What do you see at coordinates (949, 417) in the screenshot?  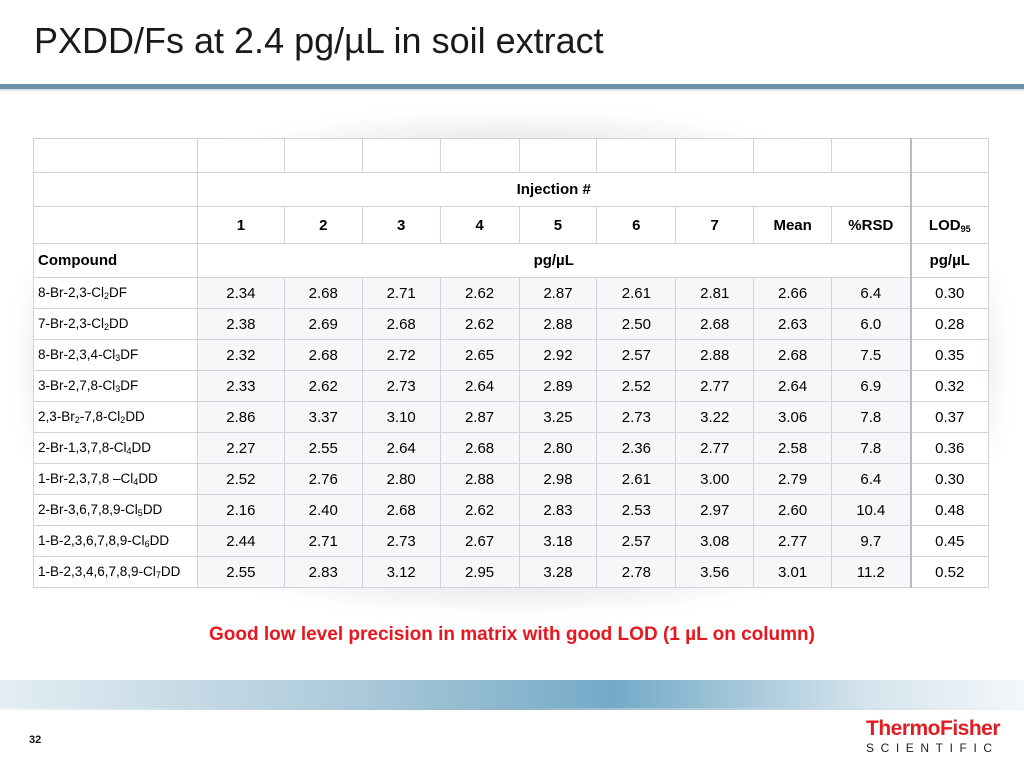 I see `lod-cell: 0.37` at bounding box center [949, 417].